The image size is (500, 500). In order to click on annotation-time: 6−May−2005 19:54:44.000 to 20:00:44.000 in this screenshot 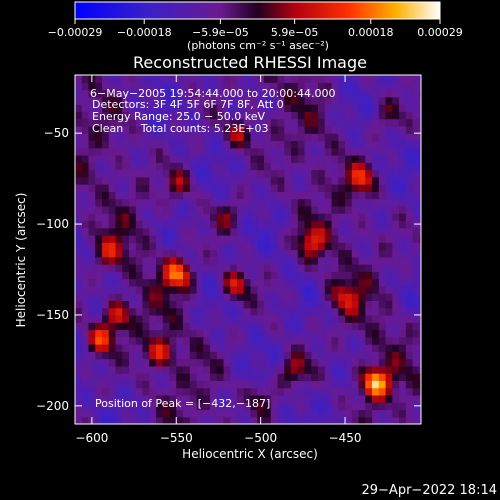, I will do `click(213, 93)`.